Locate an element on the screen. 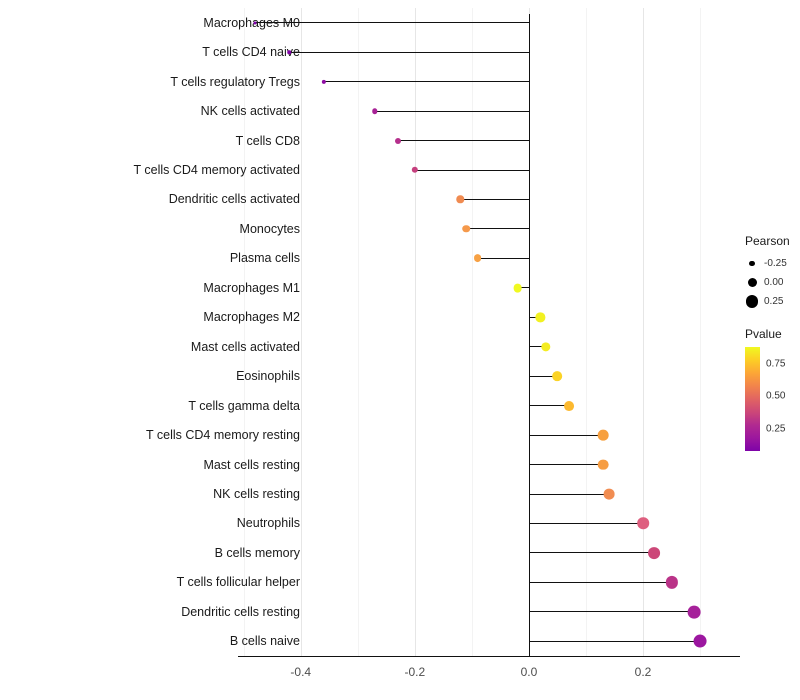  y-axis-label: T cells gamma delta is located at coordinates (244, 405).